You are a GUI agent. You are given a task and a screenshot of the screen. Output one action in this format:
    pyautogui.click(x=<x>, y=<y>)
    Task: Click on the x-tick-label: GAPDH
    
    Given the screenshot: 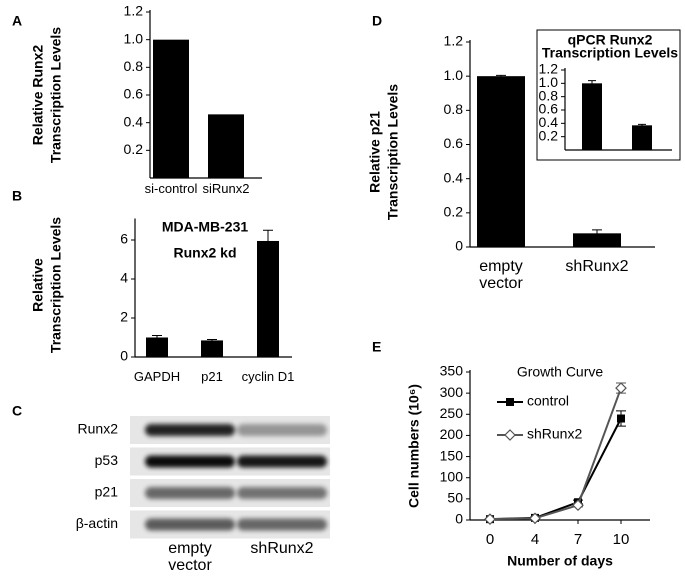 What is the action you would take?
    pyautogui.click(x=157, y=376)
    